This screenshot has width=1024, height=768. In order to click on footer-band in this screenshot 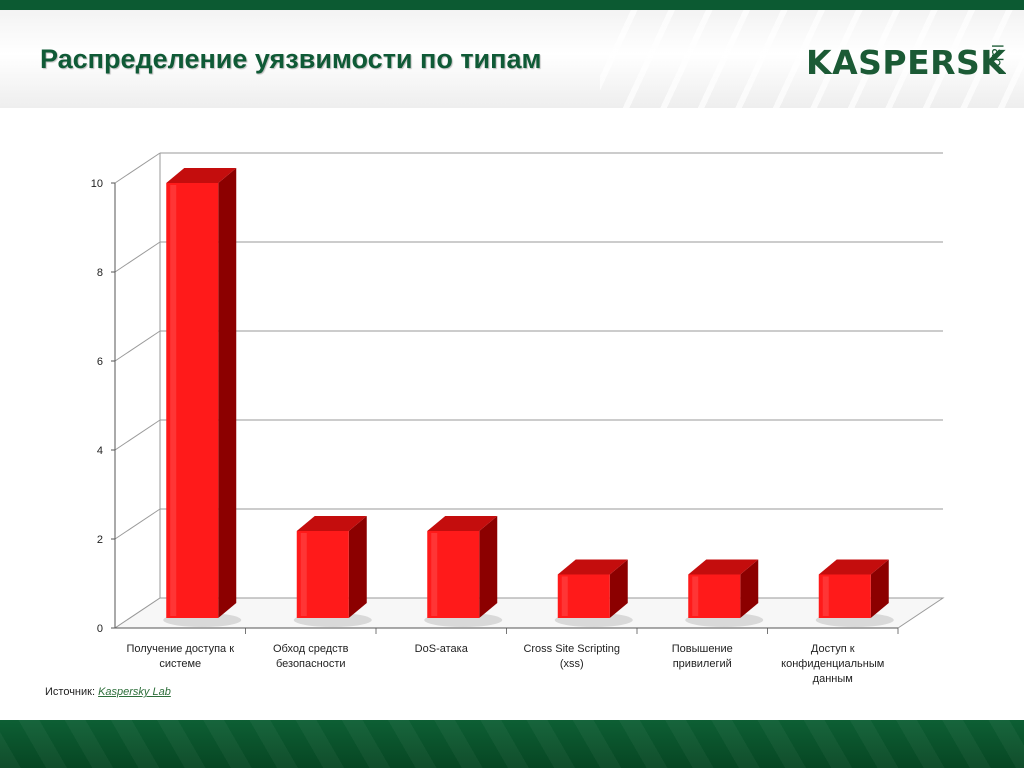, I will do `click(512, 744)`.